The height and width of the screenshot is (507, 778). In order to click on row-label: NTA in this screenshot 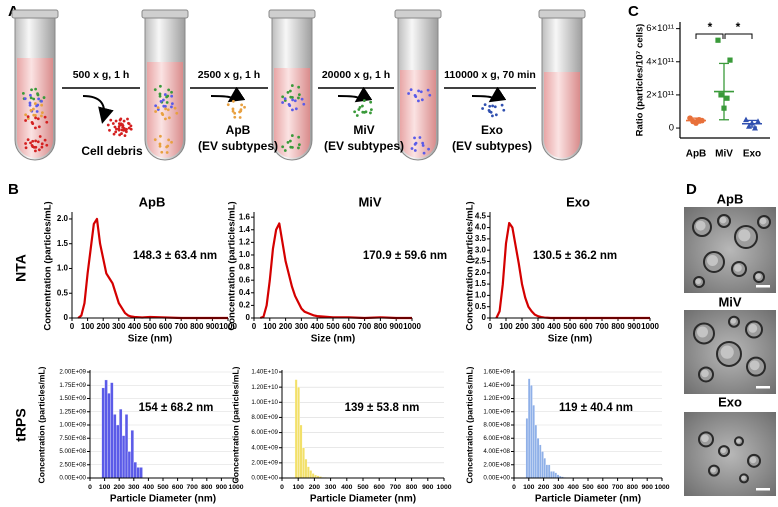, I will do `click(21, 268)`.